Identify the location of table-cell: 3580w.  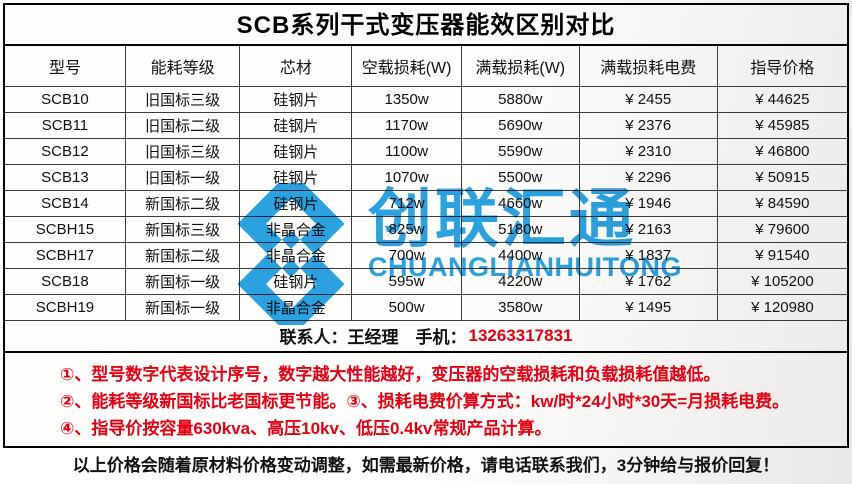
(520, 307).